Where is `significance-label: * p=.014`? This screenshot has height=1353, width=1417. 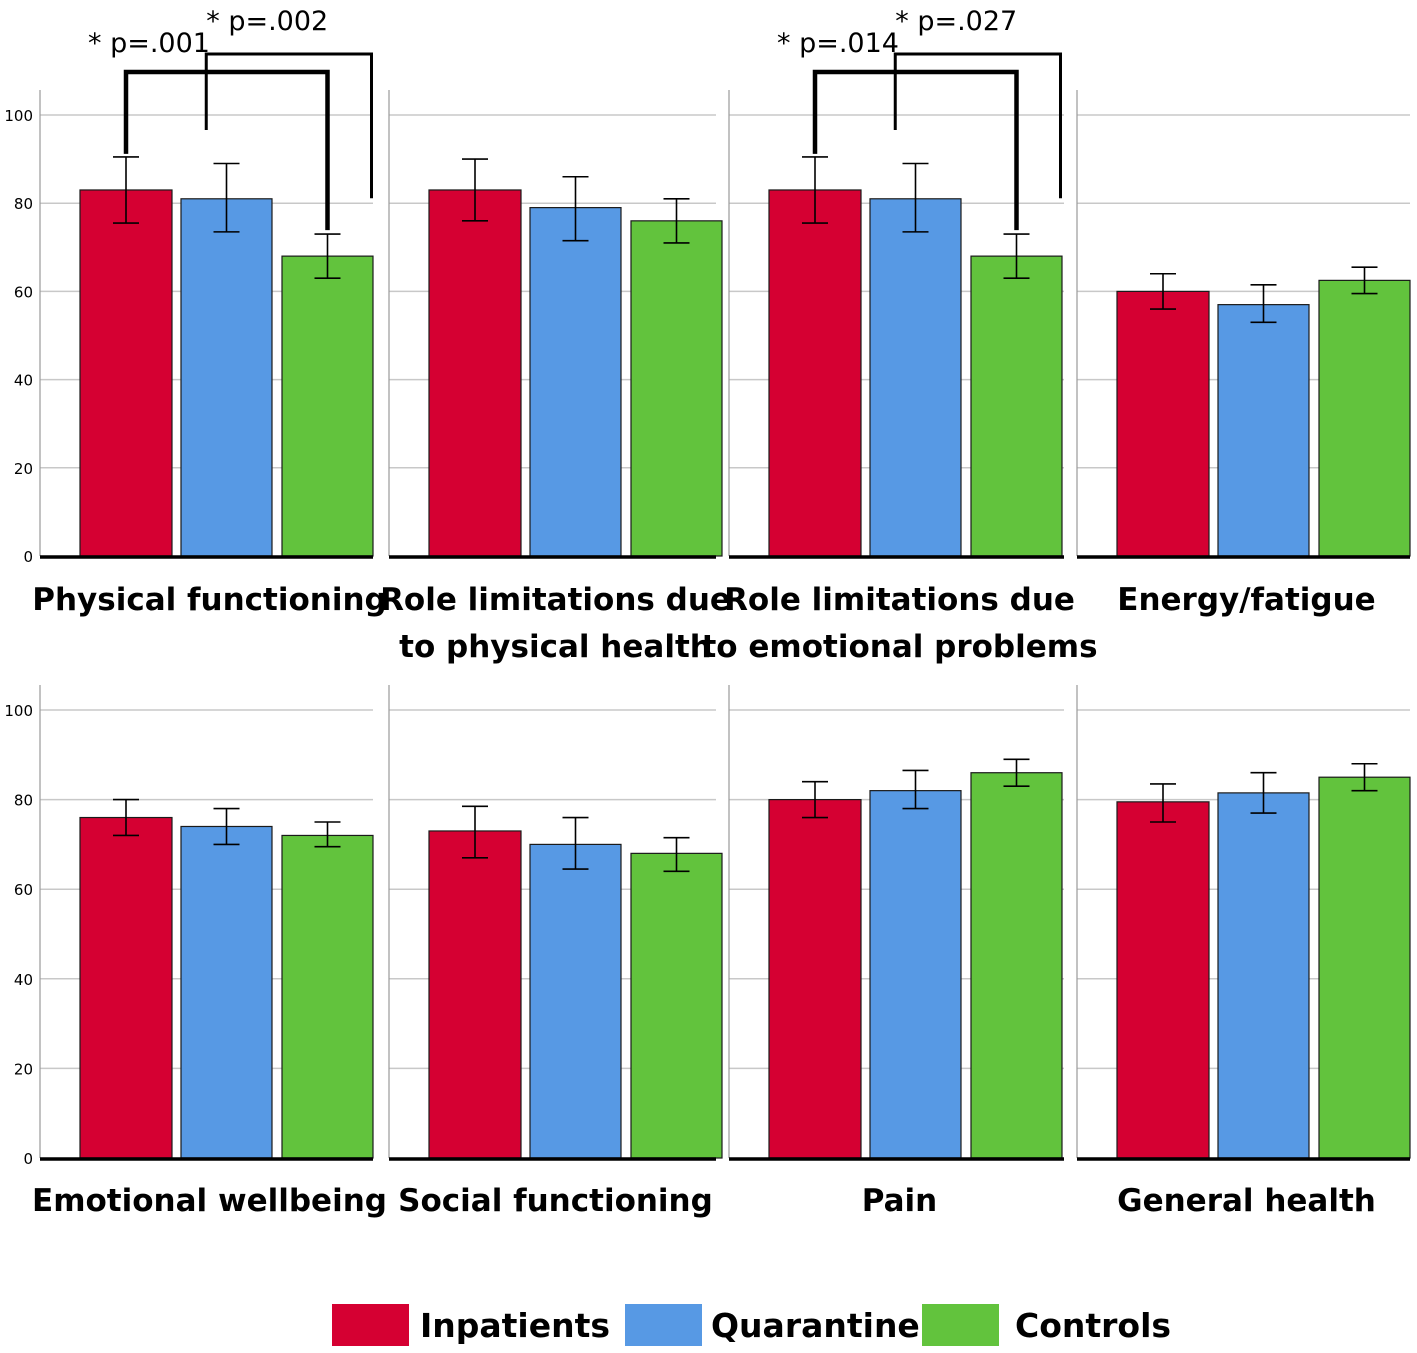 significance-label: * p=.014 is located at coordinates (838, 43).